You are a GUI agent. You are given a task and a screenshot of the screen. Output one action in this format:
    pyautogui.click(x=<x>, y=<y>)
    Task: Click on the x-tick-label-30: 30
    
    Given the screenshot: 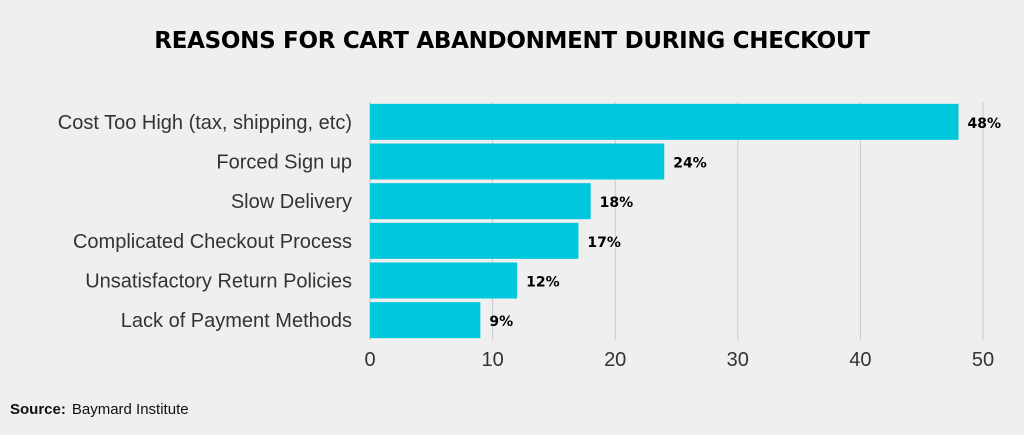 What is the action you would take?
    pyautogui.click(x=738, y=360)
    